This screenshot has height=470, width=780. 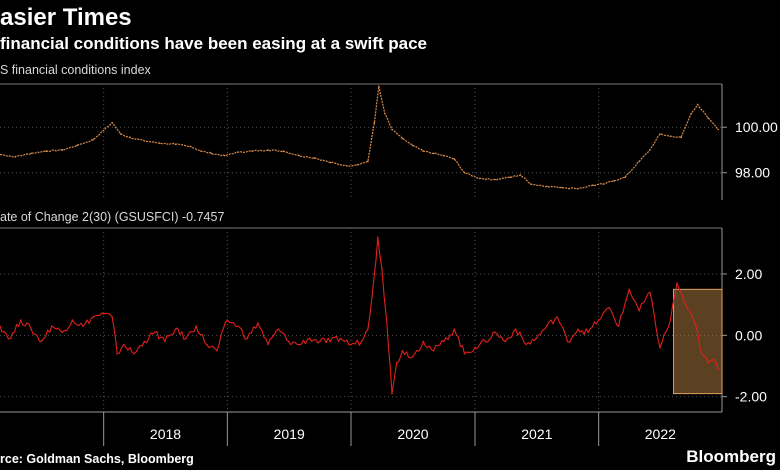 I want to click on y-tick-label: -2.00, so click(x=751, y=397).